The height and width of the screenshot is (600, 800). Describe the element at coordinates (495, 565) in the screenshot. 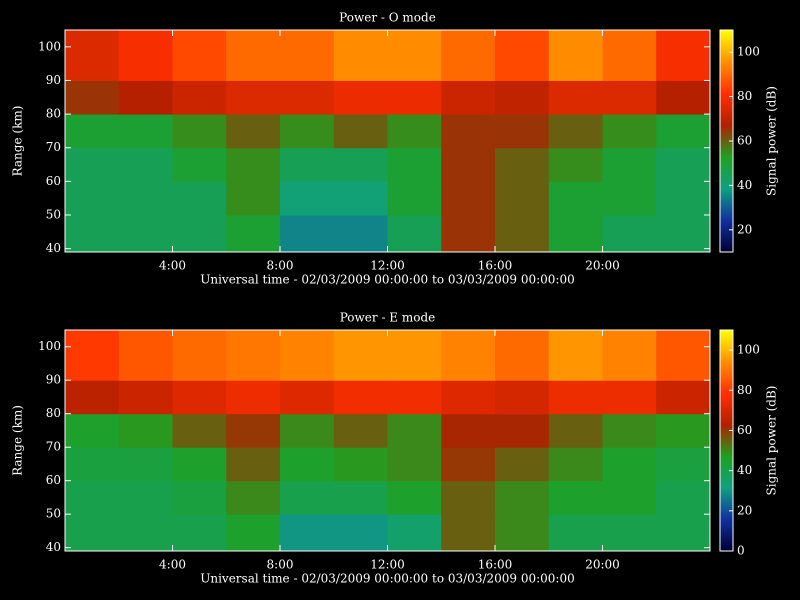

I see `x-tick-label: 16:00` at that location.